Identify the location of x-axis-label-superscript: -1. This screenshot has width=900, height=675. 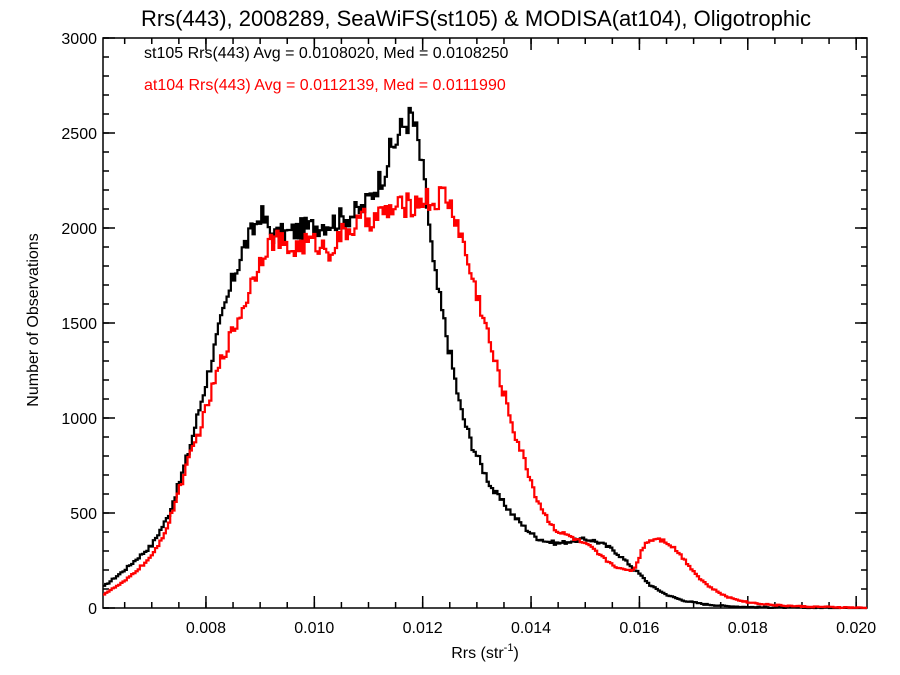
(509, 648).